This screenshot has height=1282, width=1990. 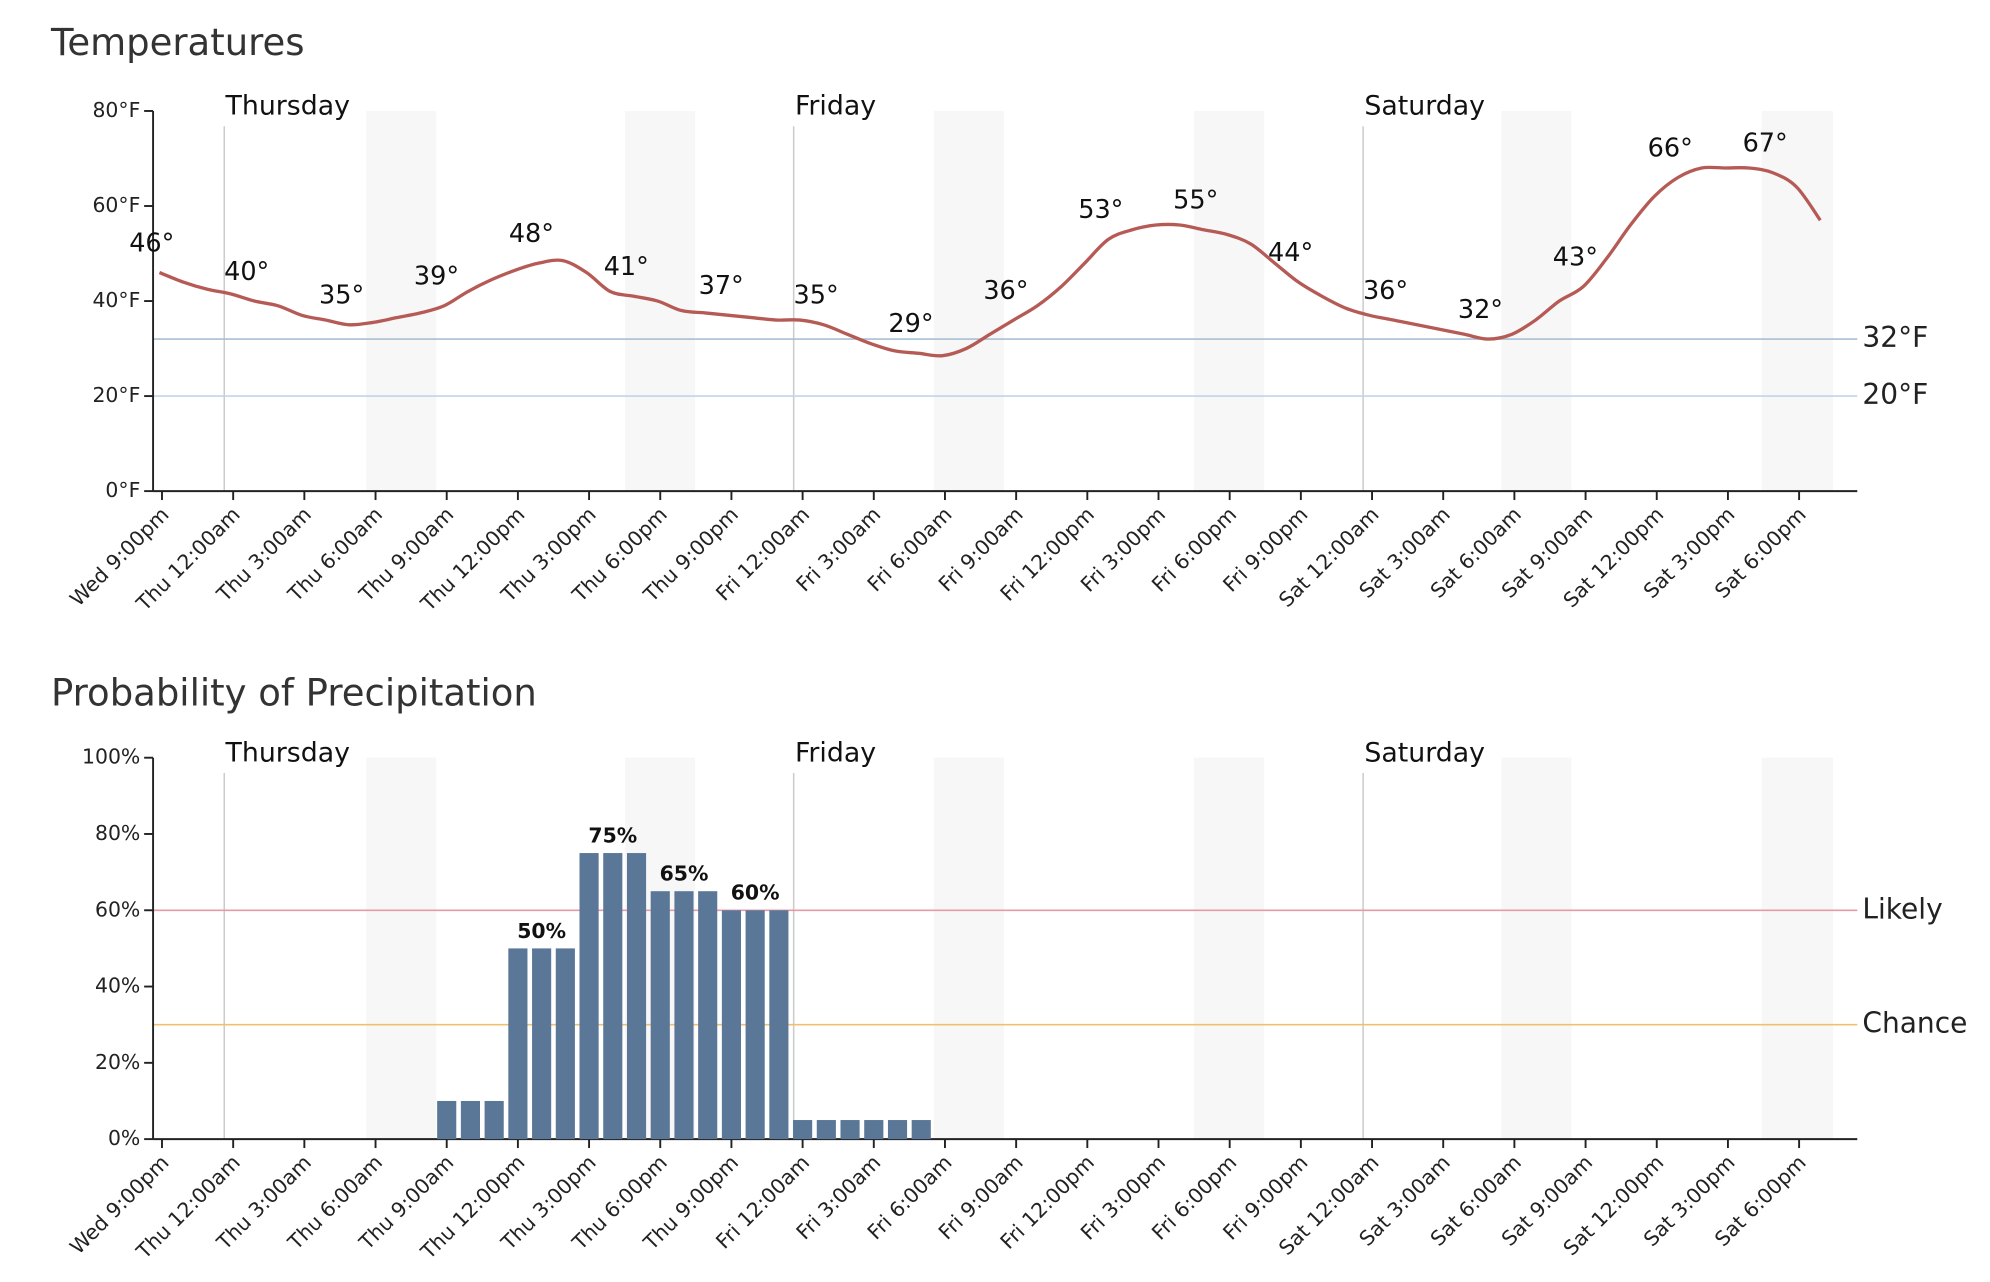 What do you see at coordinates (117, 986) in the screenshot?
I see `y-tick-label: 40%` at bounding box center [117, 986].